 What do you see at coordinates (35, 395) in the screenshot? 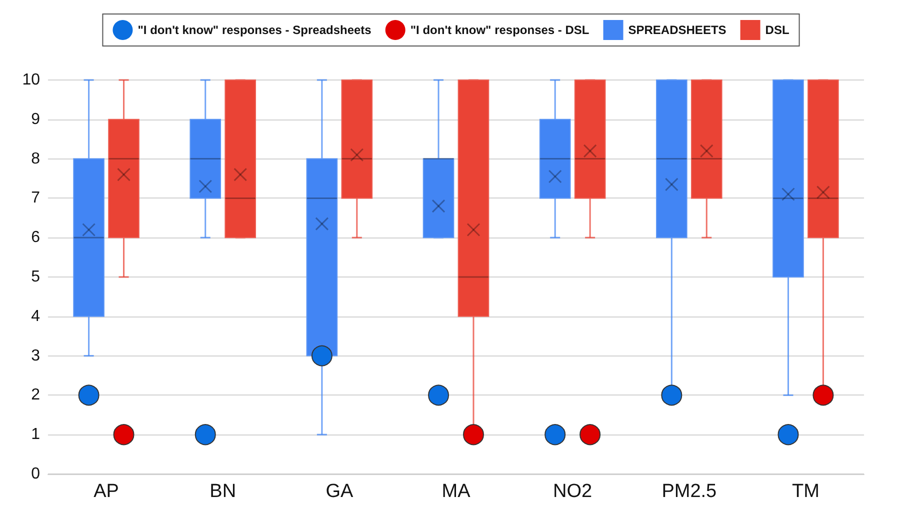
I see `y-tick-label: 2` at bounding box center [35, 395].